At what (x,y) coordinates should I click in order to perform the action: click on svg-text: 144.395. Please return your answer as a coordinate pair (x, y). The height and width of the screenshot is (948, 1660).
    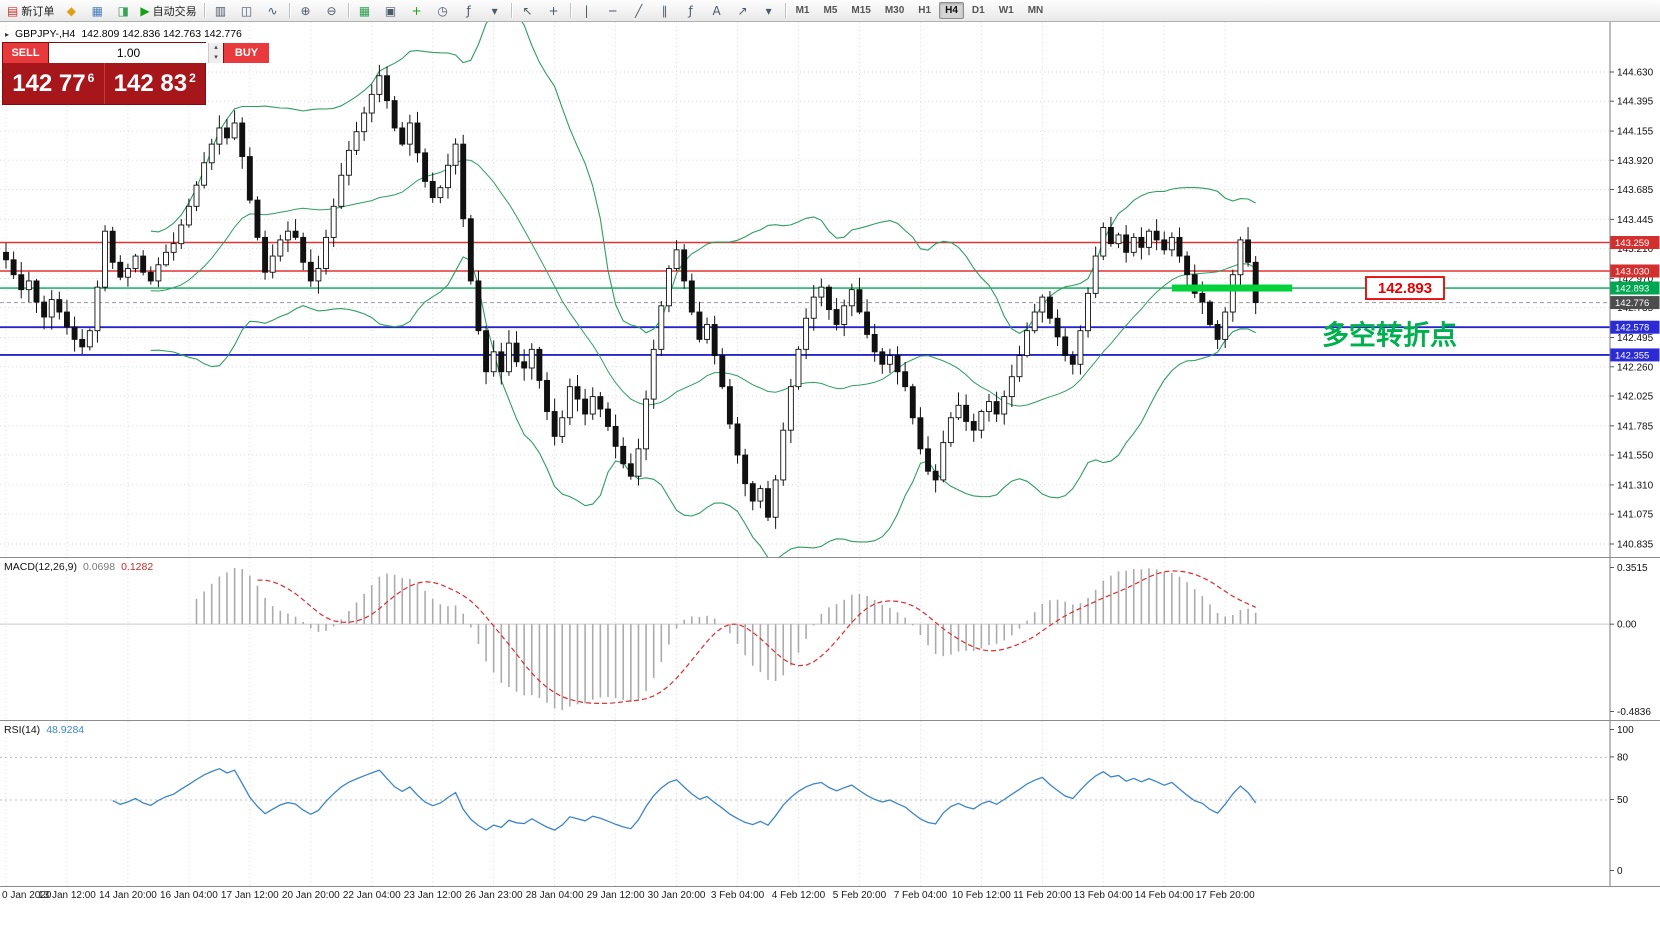
    Looking at the image, I should click on (1635, 102).